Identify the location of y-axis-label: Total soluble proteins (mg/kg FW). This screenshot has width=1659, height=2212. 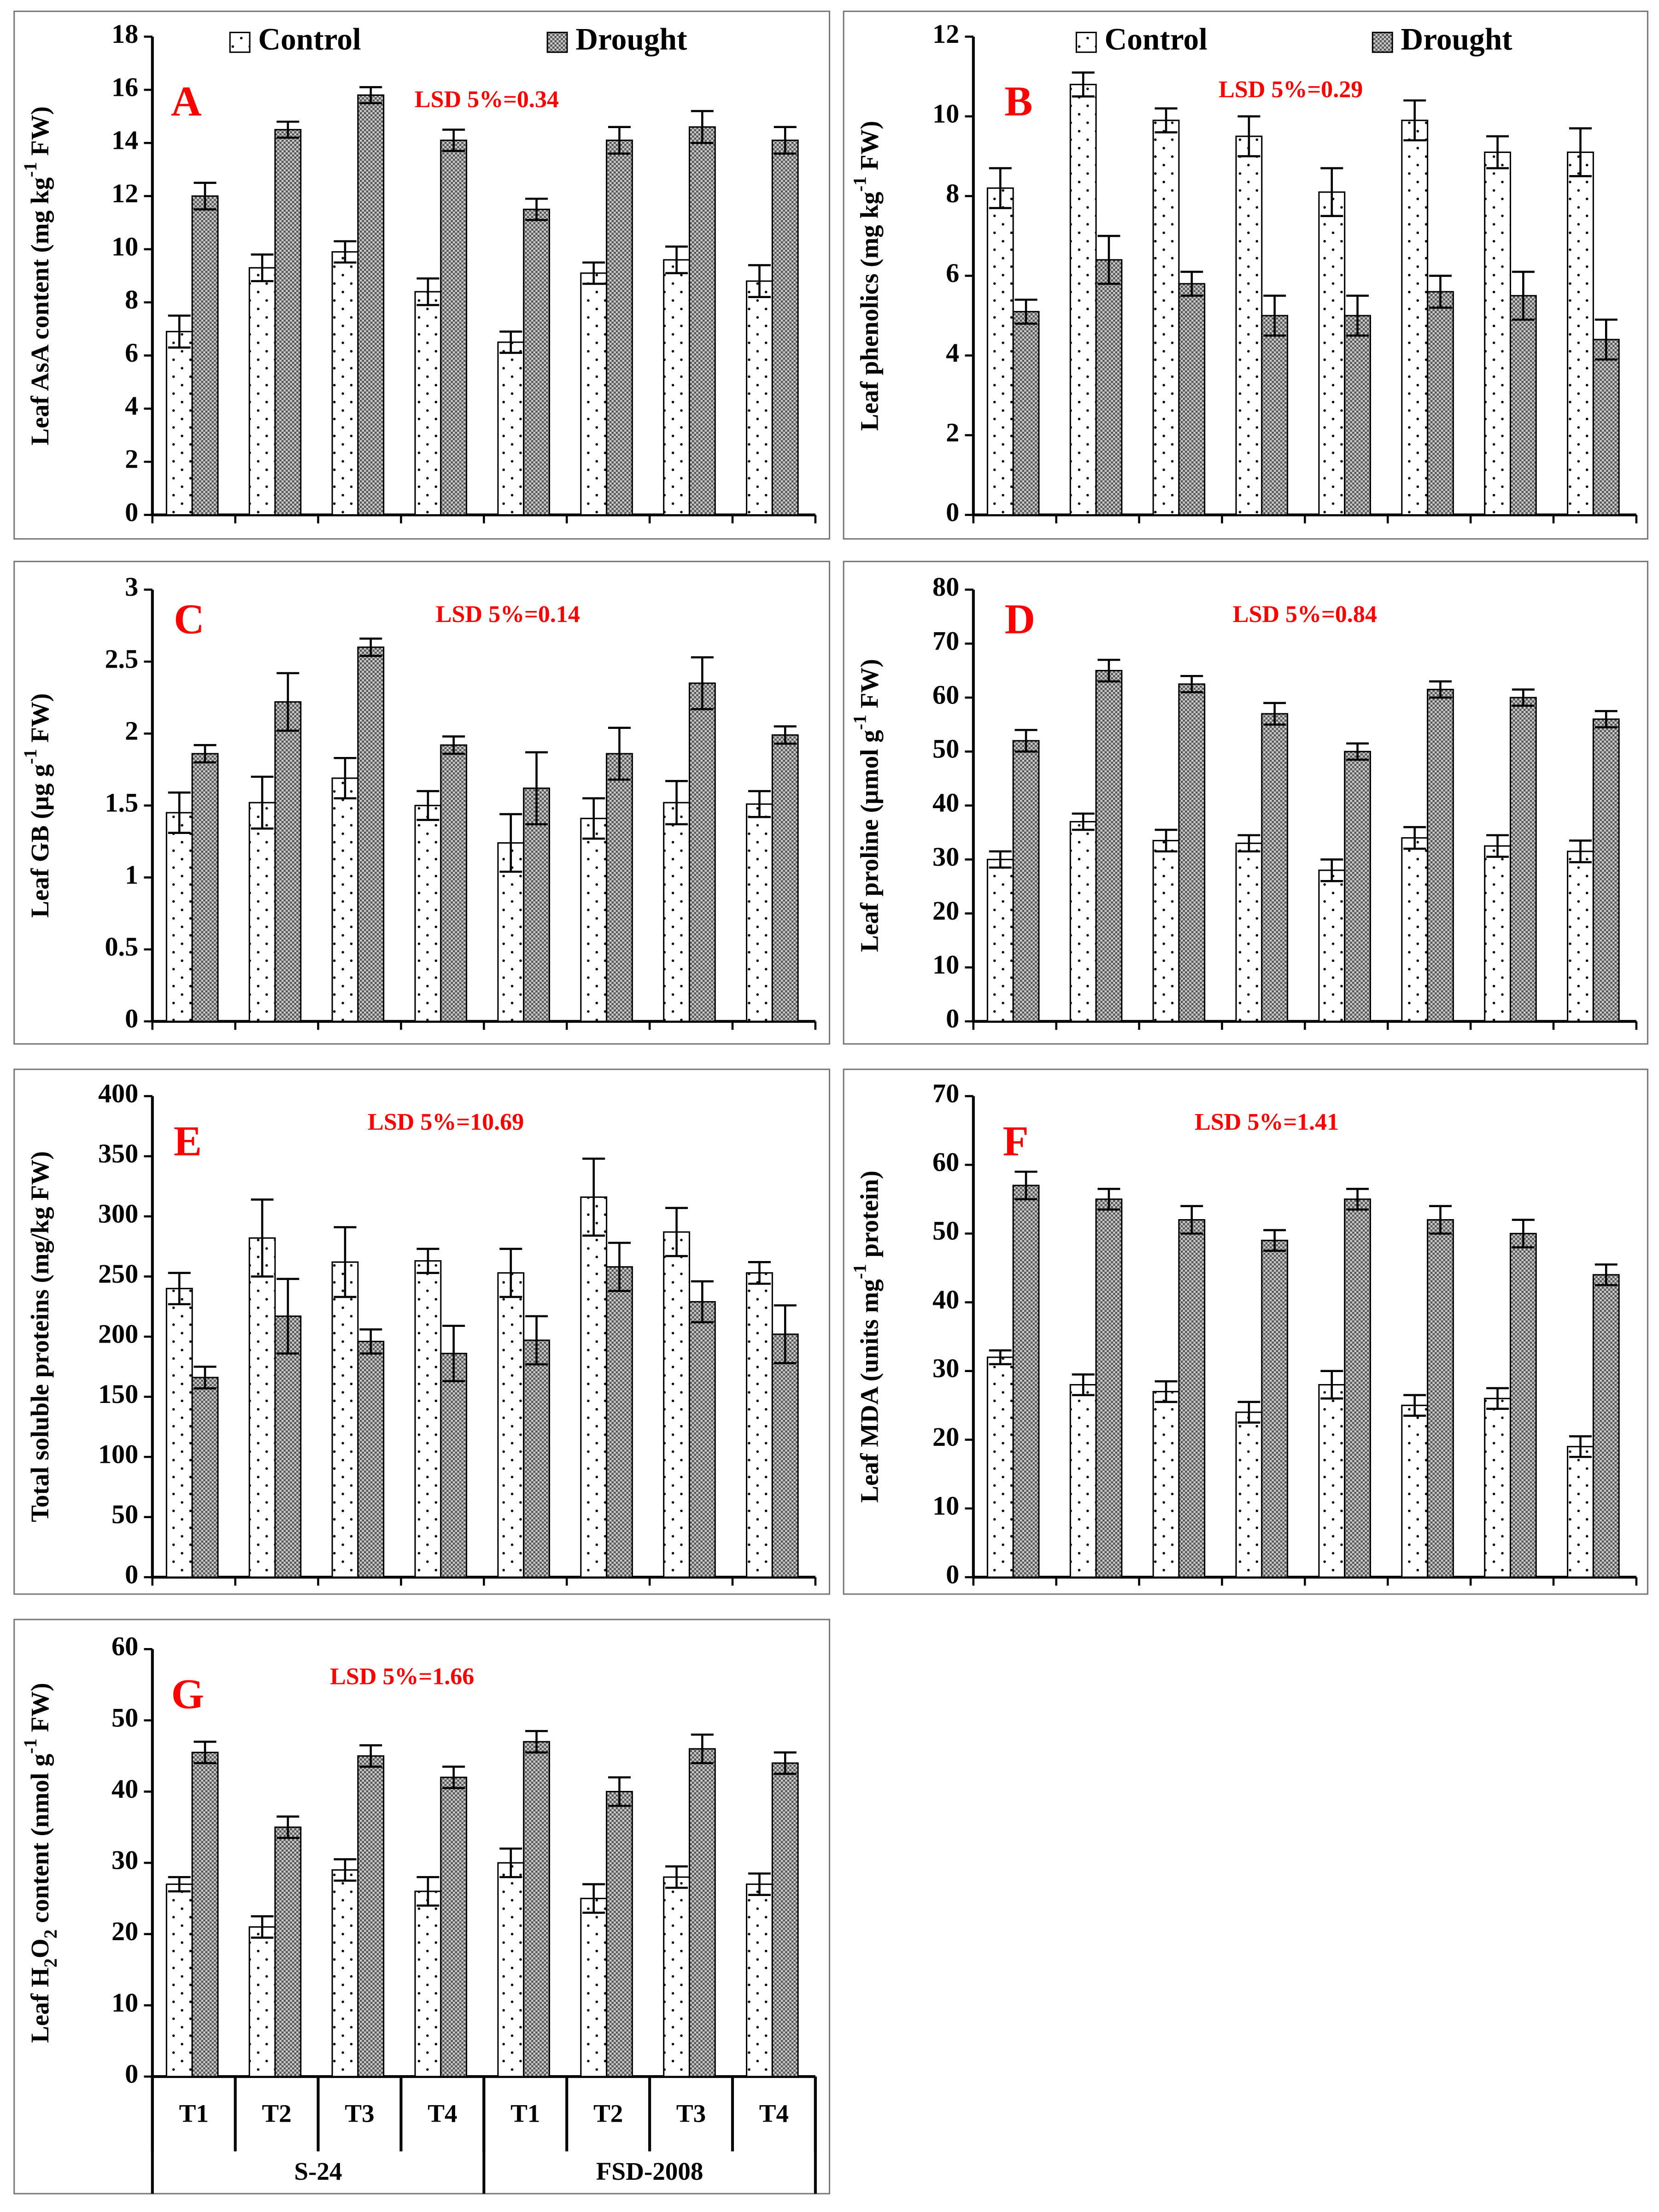
(40, 1336).